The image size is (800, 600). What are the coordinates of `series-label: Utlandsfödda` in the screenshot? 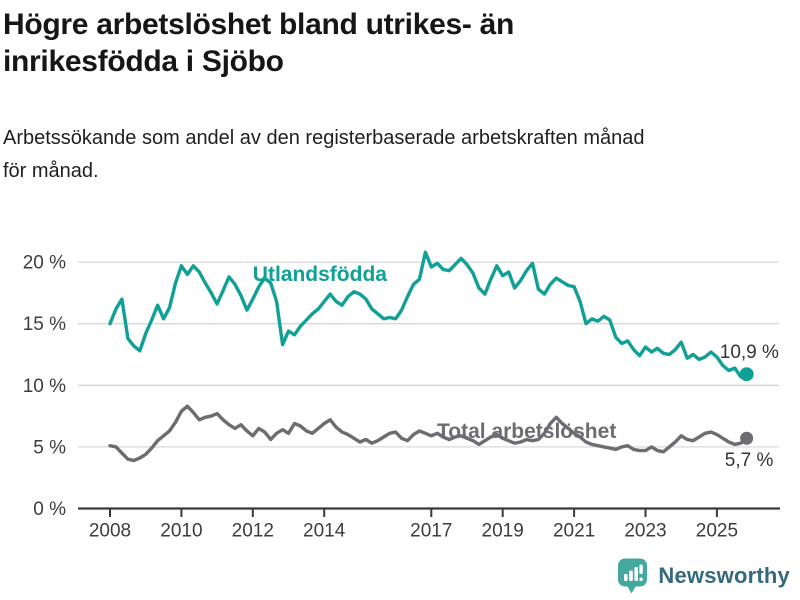 It's located at (320, 274).